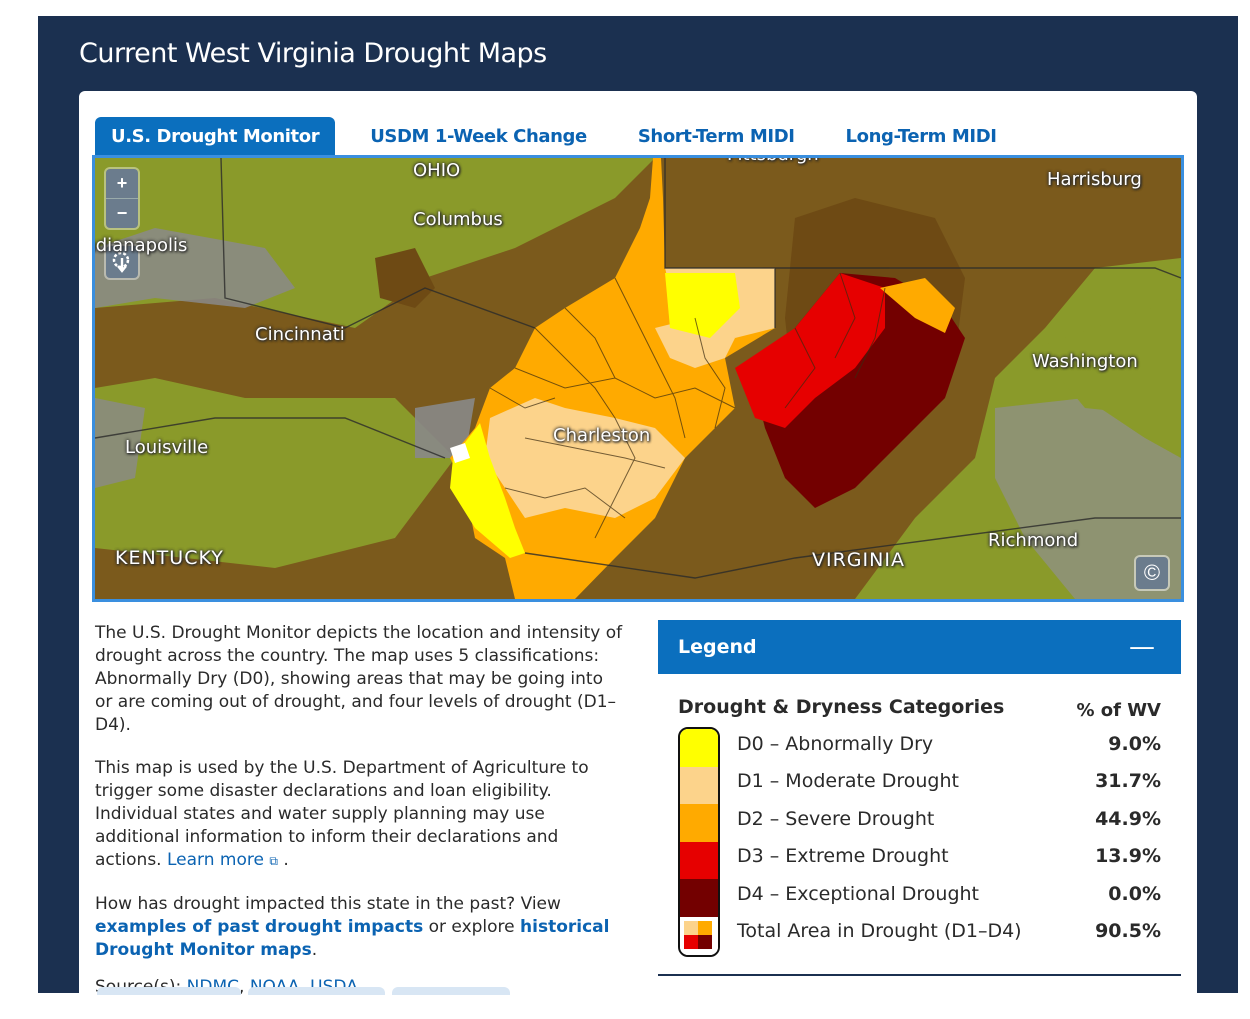 This screenshot has width=1250, height=1019. I want to click on copyright-button: ©, so click(1152, 573).